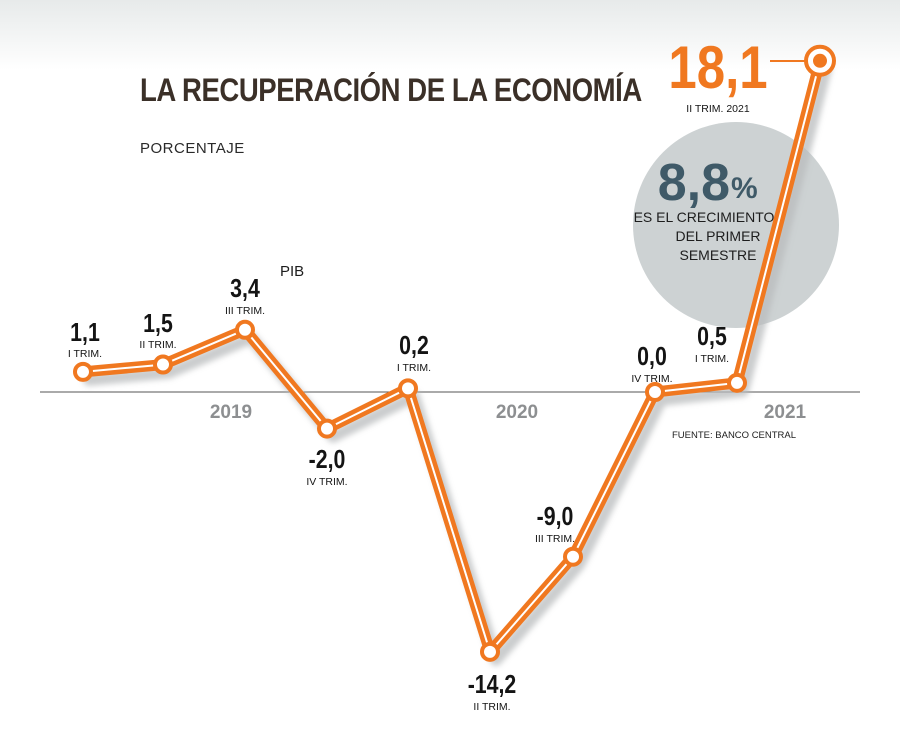  Describe the element at coordinates (85, 354) in the screenshot. I see `quarter-label-1: I TRIM.` at that location.